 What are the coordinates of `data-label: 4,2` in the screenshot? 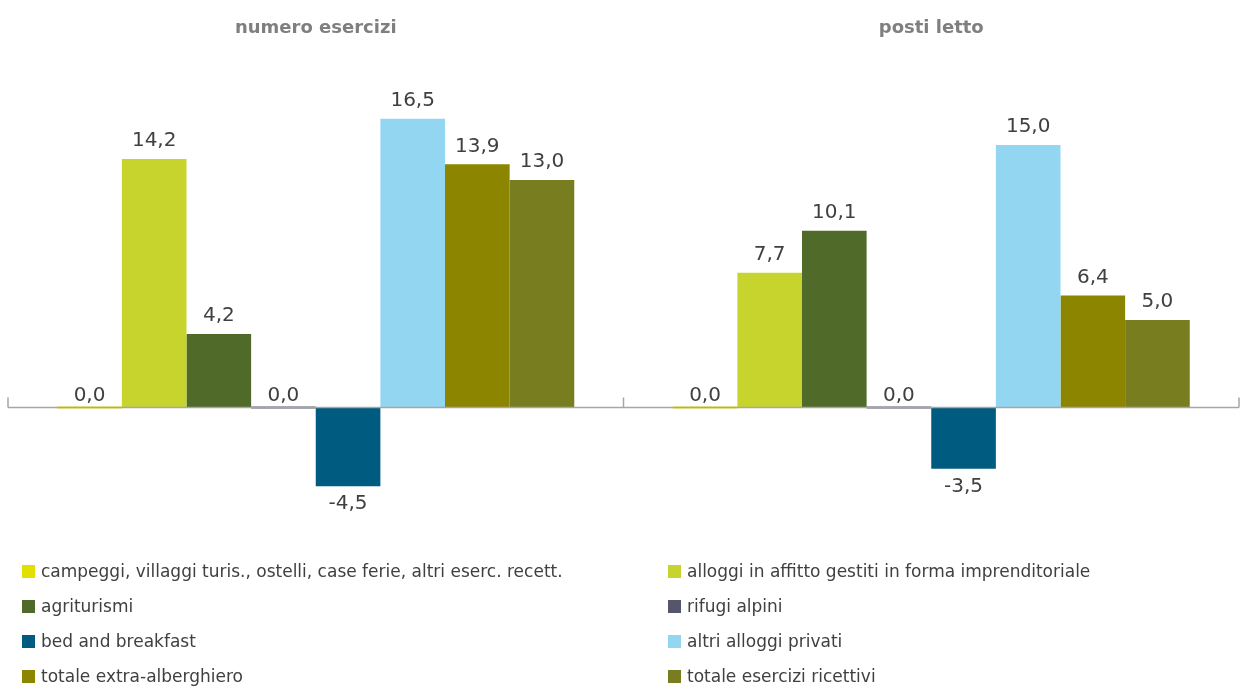 It's located at (218, 314).